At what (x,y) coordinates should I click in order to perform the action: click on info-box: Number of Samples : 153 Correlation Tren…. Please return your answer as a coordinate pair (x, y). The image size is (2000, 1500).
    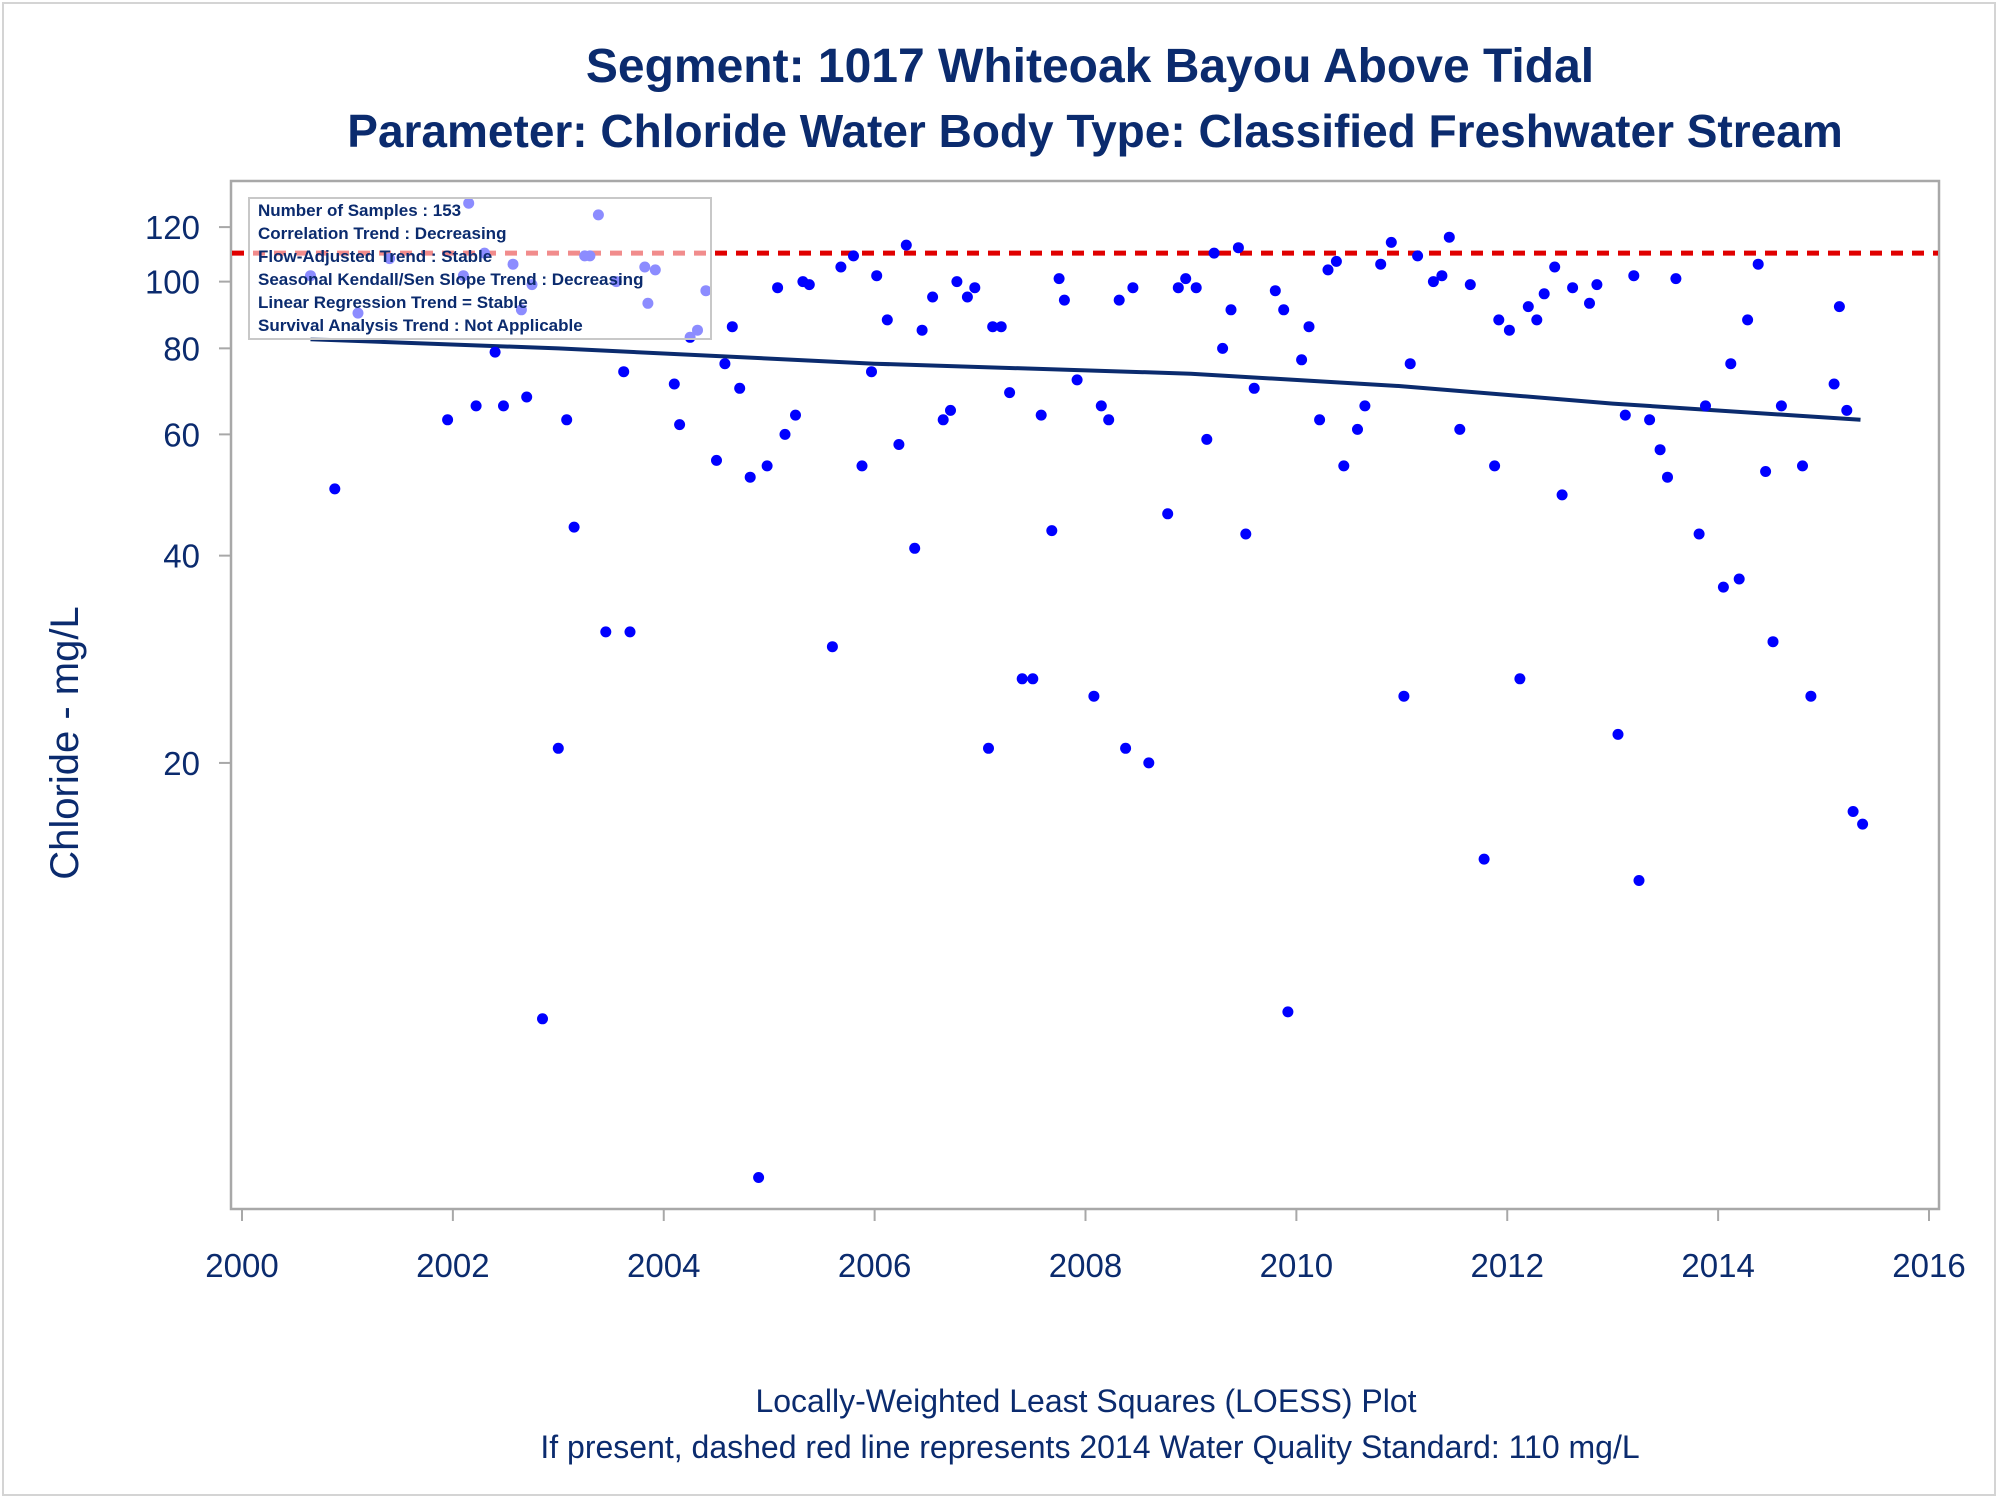
    Looking at the image, I should click on (480, 268).